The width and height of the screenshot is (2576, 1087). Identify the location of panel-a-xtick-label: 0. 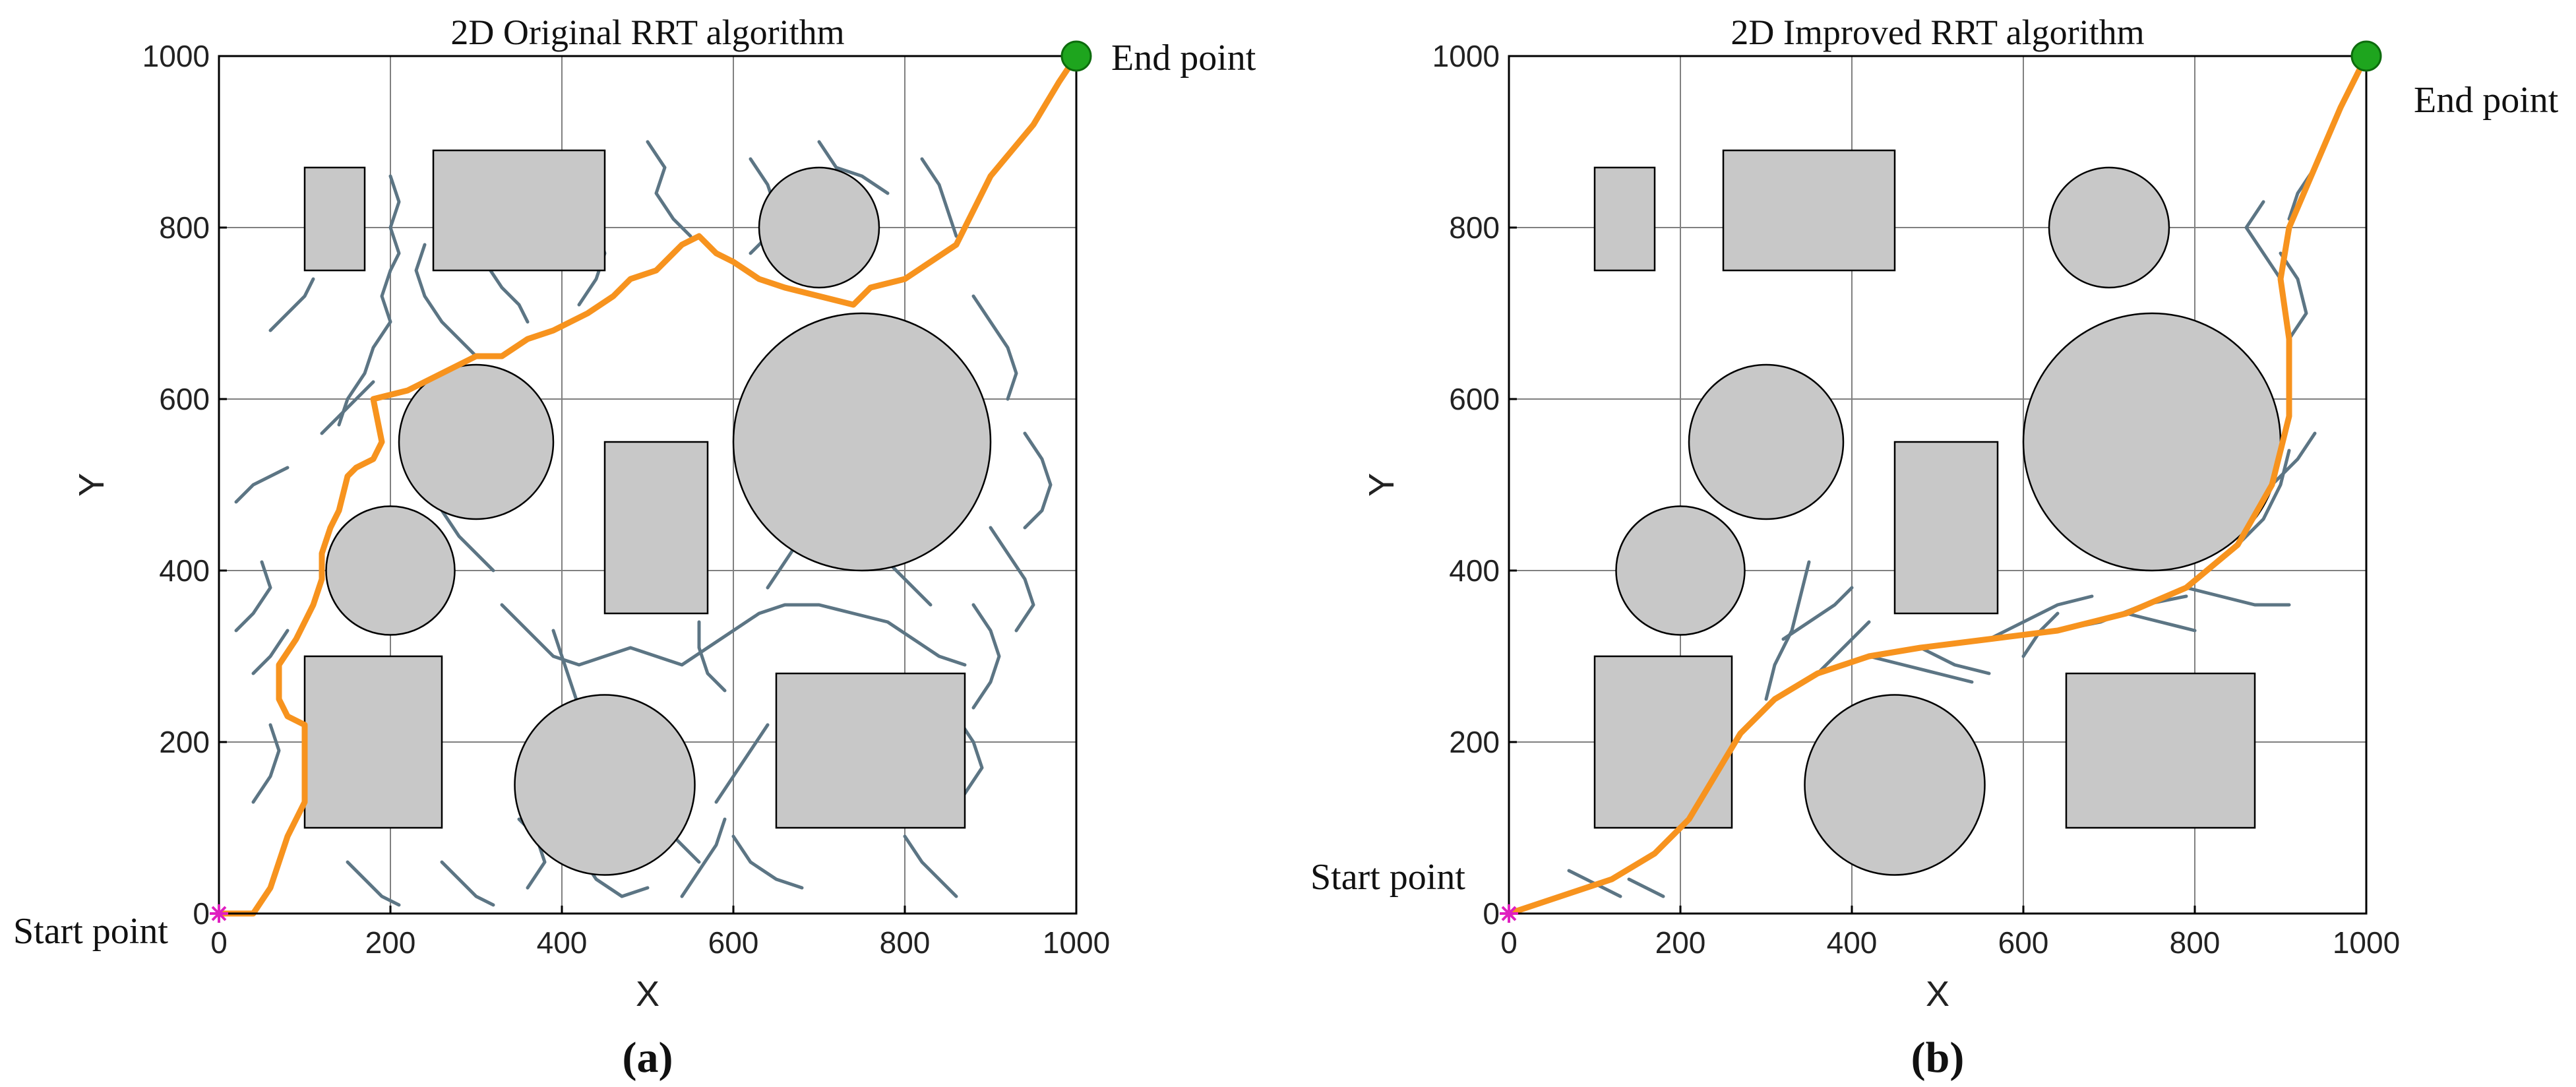
(219, 942).